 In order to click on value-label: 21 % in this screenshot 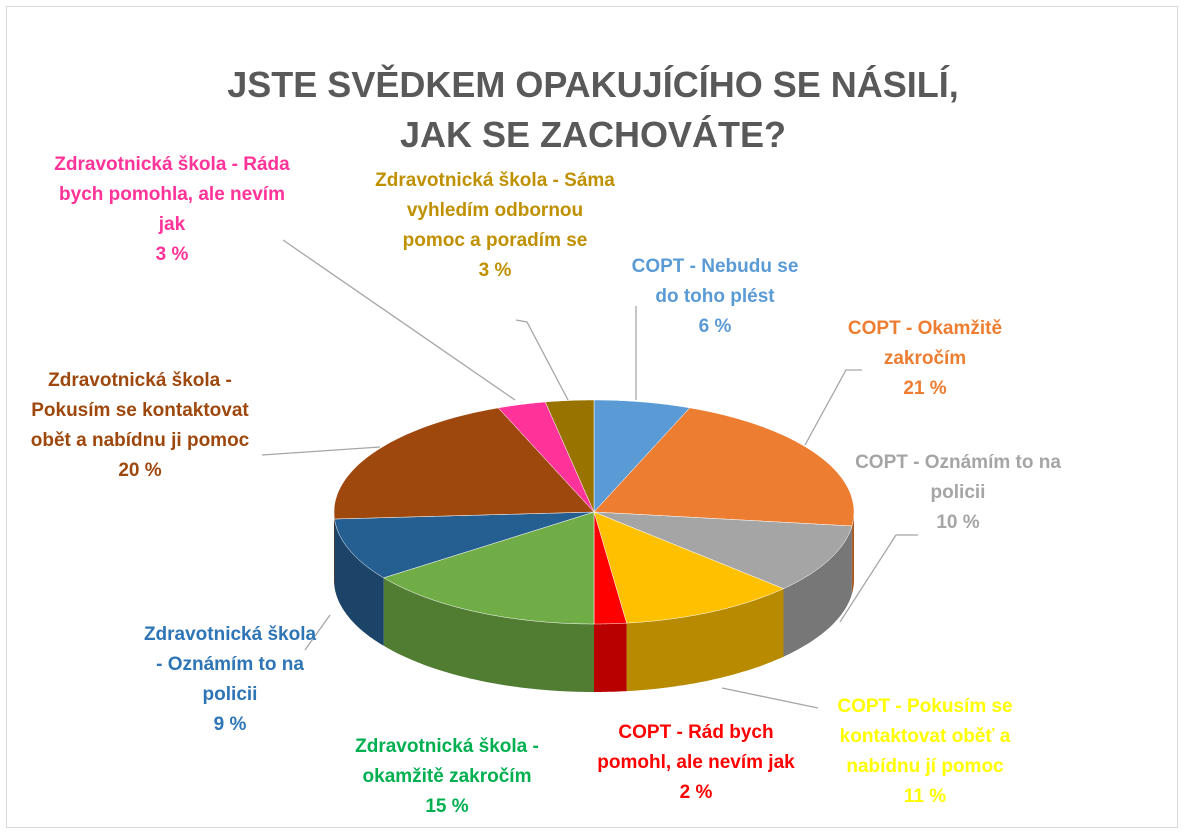, I will do `click(925, 388)`.